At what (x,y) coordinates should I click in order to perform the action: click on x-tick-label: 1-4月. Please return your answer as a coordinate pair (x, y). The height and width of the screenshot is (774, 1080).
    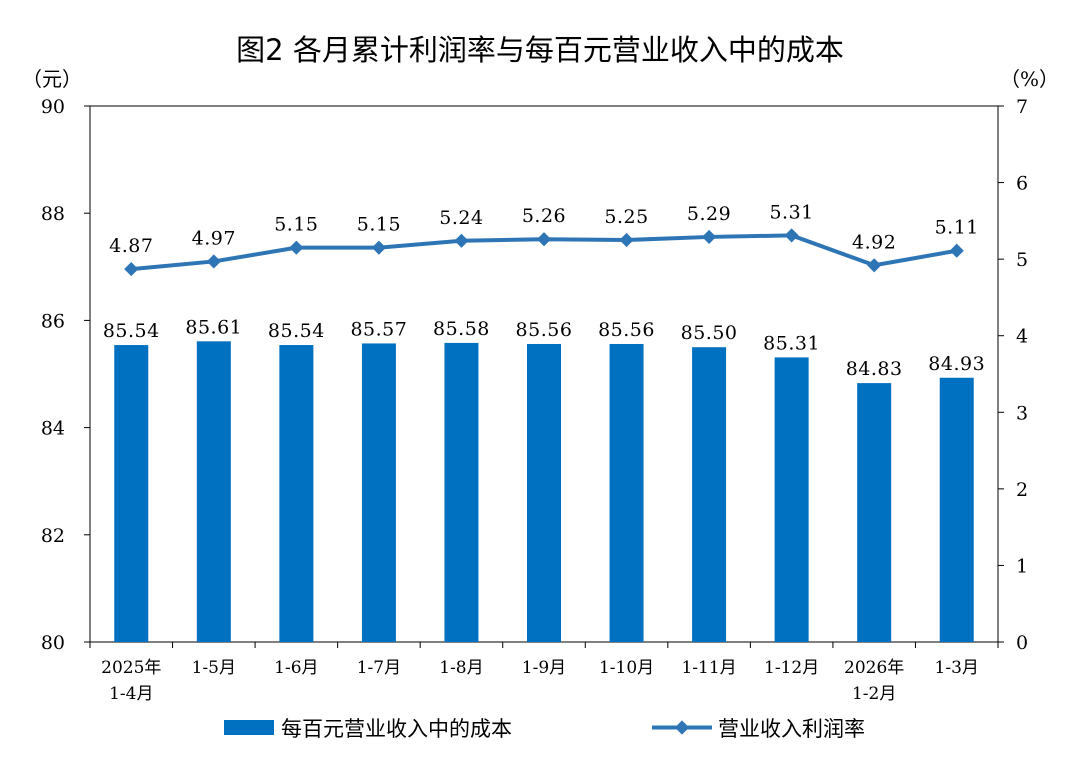
    Looking at the image, I should click on (131, 694).